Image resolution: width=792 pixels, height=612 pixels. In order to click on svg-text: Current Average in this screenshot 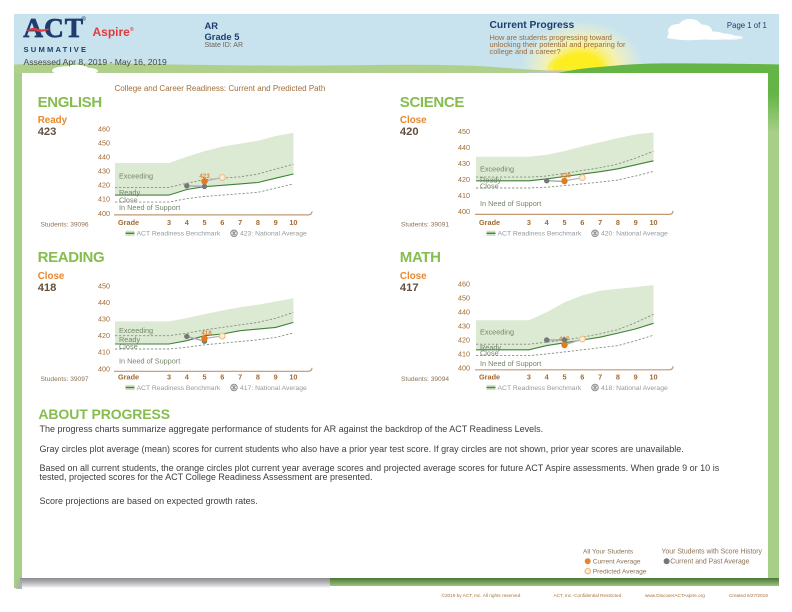, I will do `click(617, 562)`.